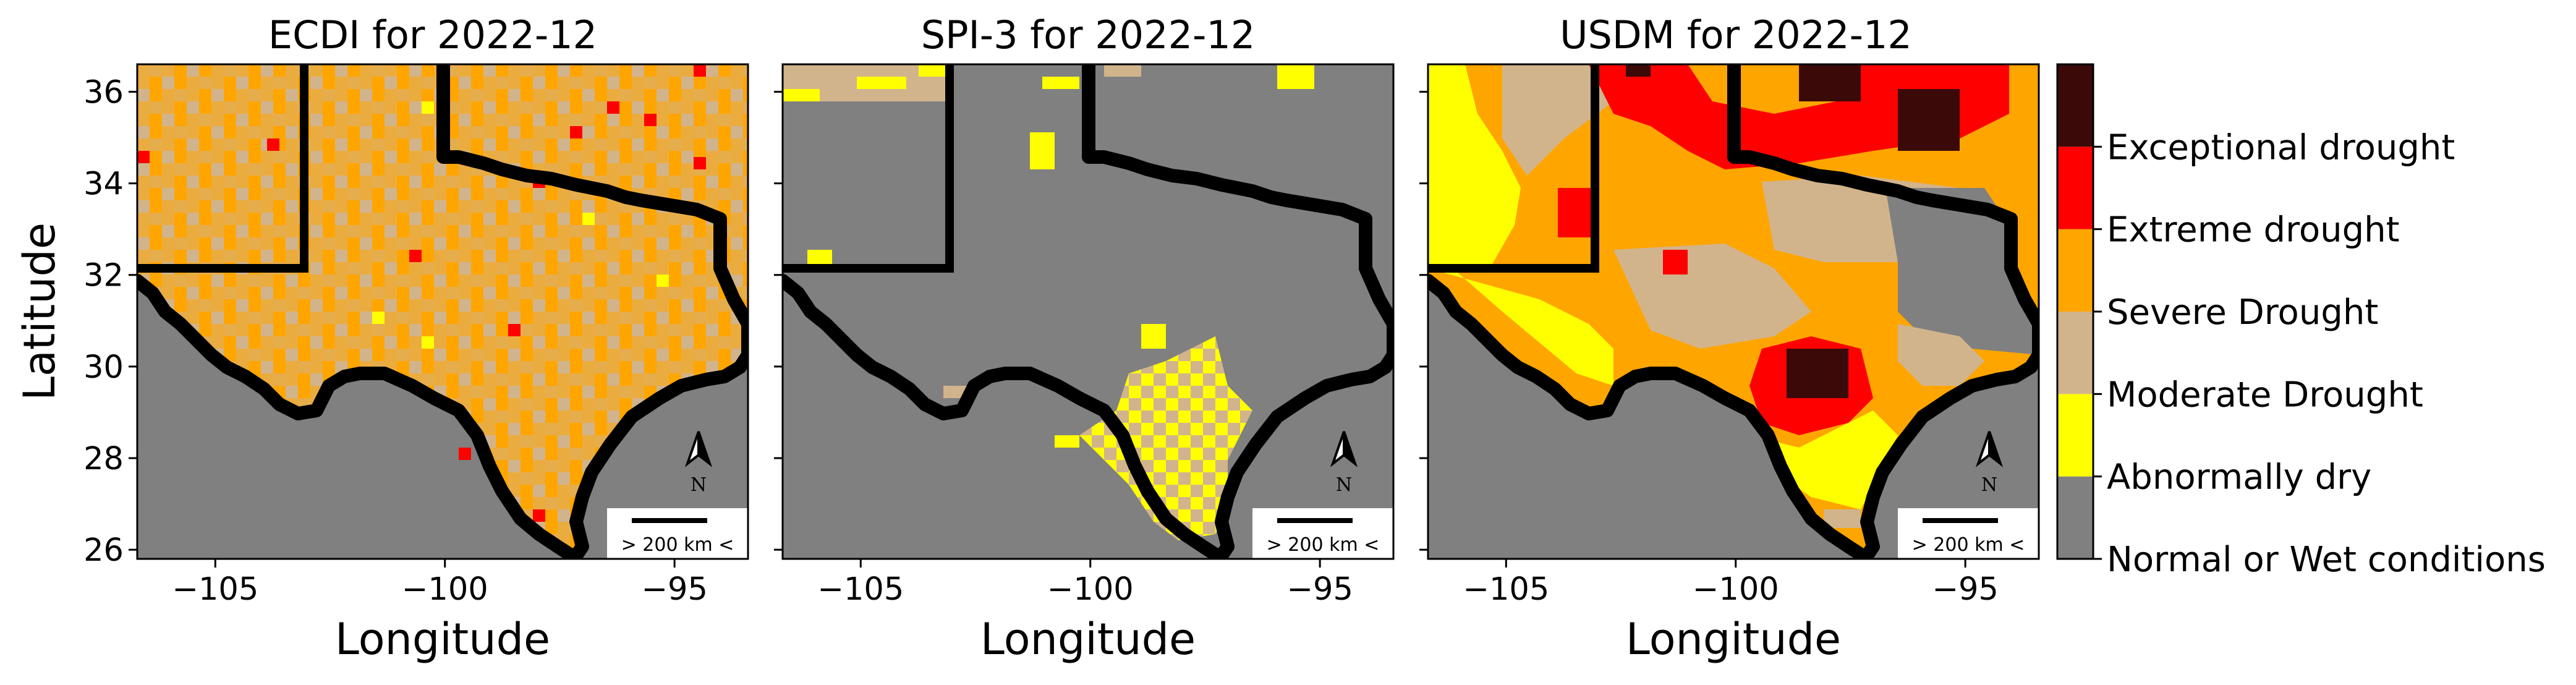 The height and width of the screenshot is (685, 2576). What do you see at coordinates (103, 92) in the screenshot?
I see `y-tick-label: 36` at bounding box center [103, 92].